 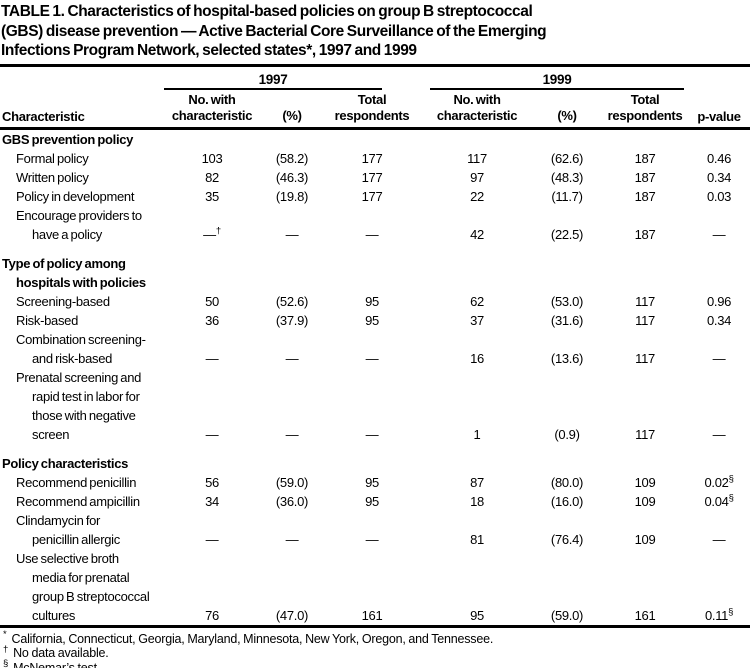 I want to click on data-cell: (16.0), so click(x=567, y=501).